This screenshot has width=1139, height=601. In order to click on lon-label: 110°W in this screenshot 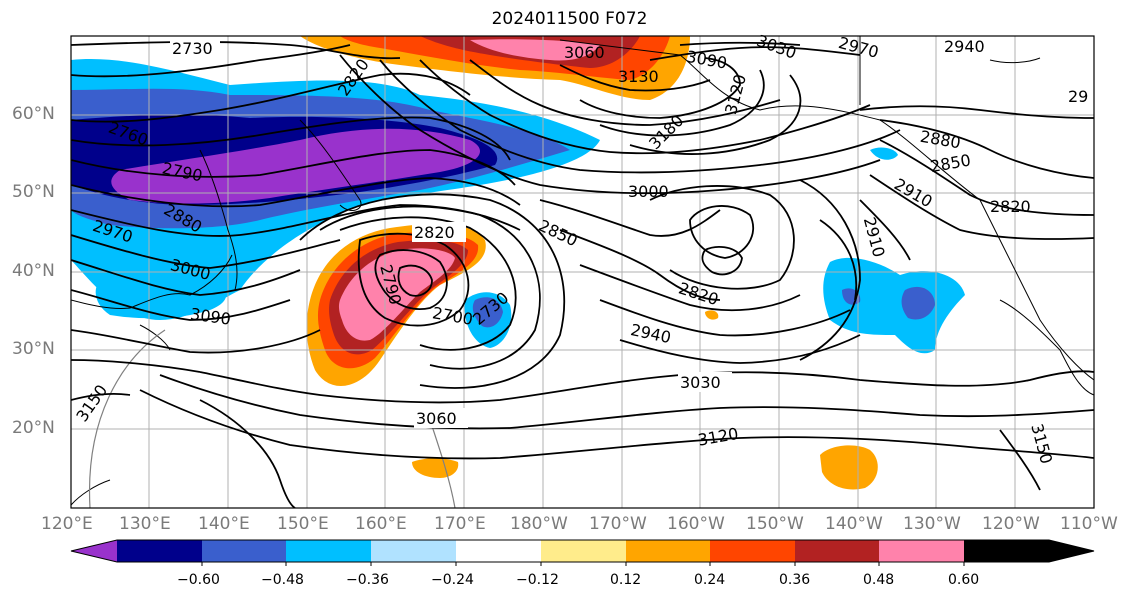, I will do `click(1089, 524)`.